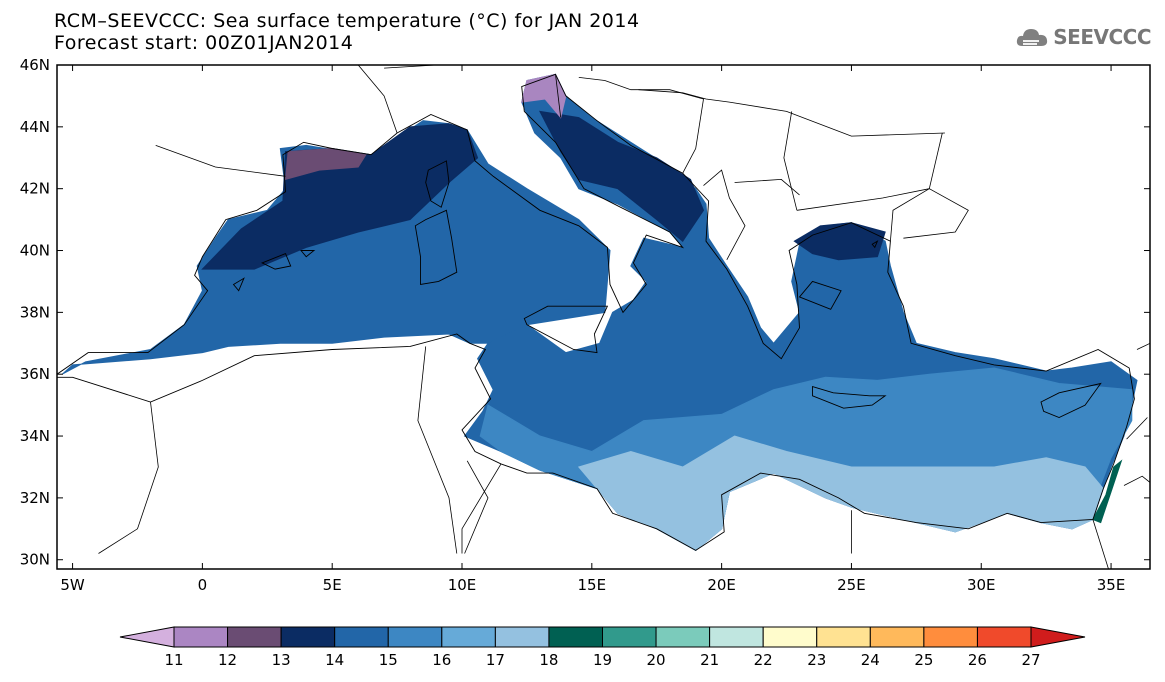 This screenshot has height=682, width=1165. What do you see at coordinates (656, 660) in the screenshot?
I see `colorbar-label: 20` at bounding box center [656, 660].